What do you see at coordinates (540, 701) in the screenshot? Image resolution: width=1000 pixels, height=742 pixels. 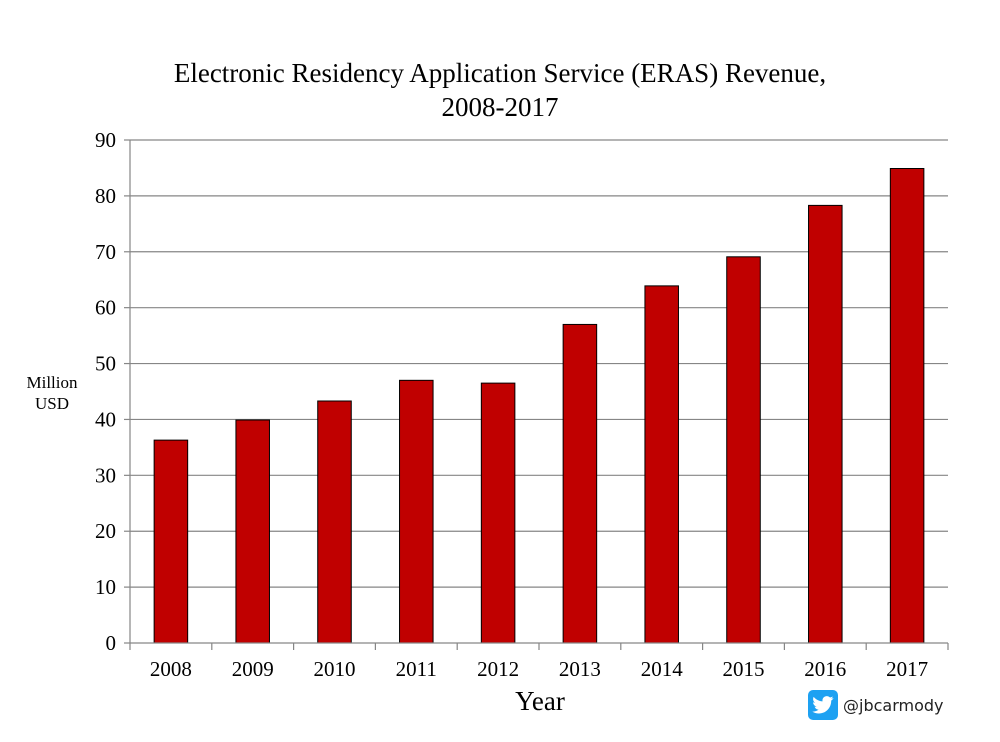 I see `x-axis-label: Year` at bounding box center [540, 701].